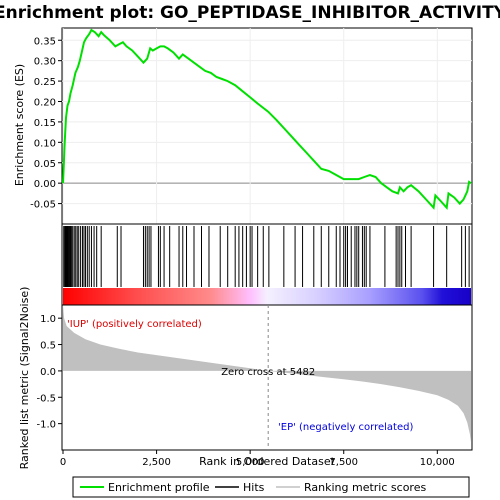 Image resolution: width=500 pixels, height=500 pixels. What do you see at coordinates (267, 296) in the screenshot?
I see `rank-color-bar` at bounding box center [267, 296].